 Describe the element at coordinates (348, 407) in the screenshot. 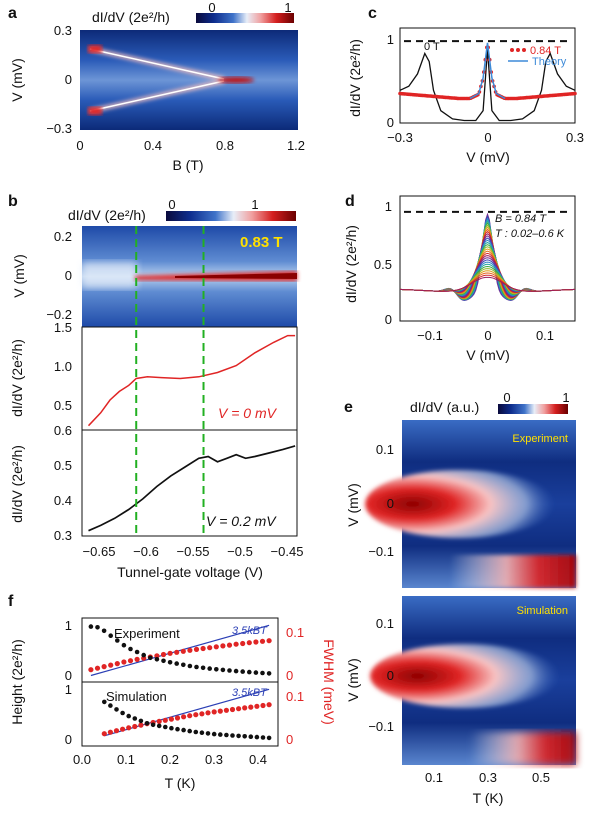

I see `panel-e-letter: e` at that location.